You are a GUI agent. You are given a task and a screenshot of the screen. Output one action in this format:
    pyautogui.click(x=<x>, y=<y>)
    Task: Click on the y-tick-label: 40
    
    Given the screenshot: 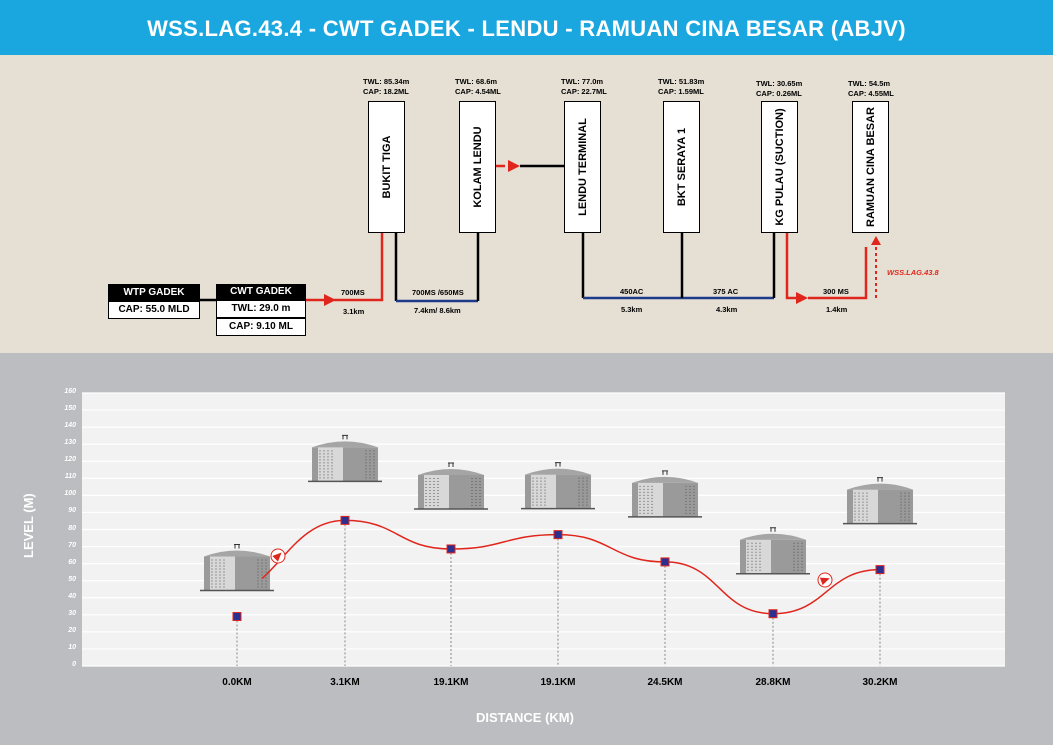 What is the action you would take?
    pyautogui.click(x=72, y=596)
    